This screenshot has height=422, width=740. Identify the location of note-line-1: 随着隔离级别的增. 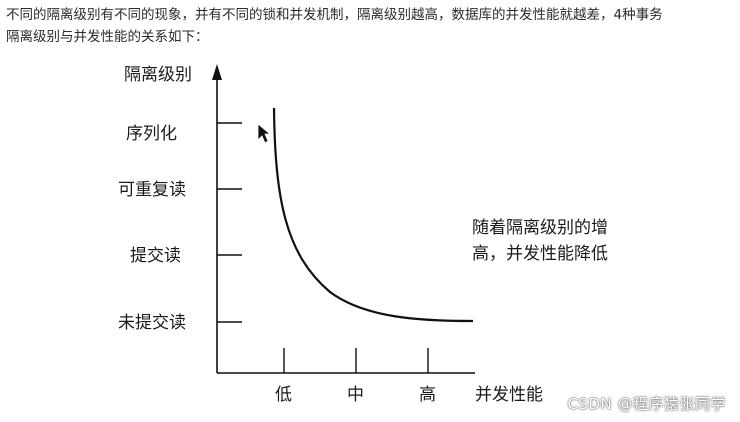
(540, 228).